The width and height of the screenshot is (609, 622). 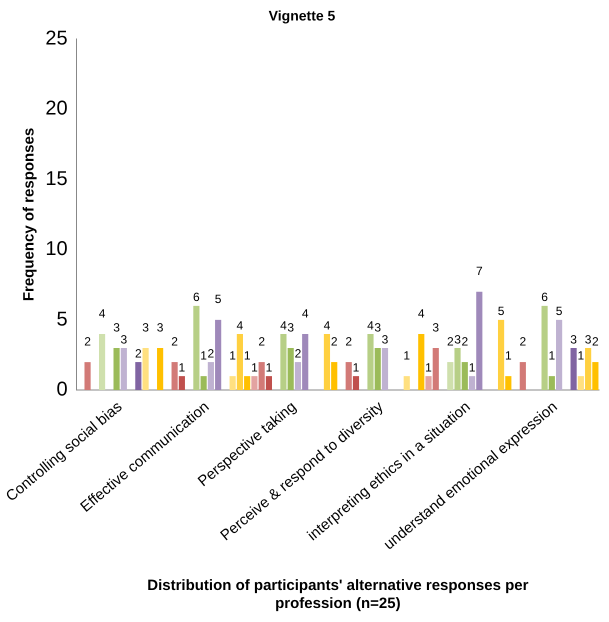 I want to click on y-tick-label: 25, so click(x=56, y=38).